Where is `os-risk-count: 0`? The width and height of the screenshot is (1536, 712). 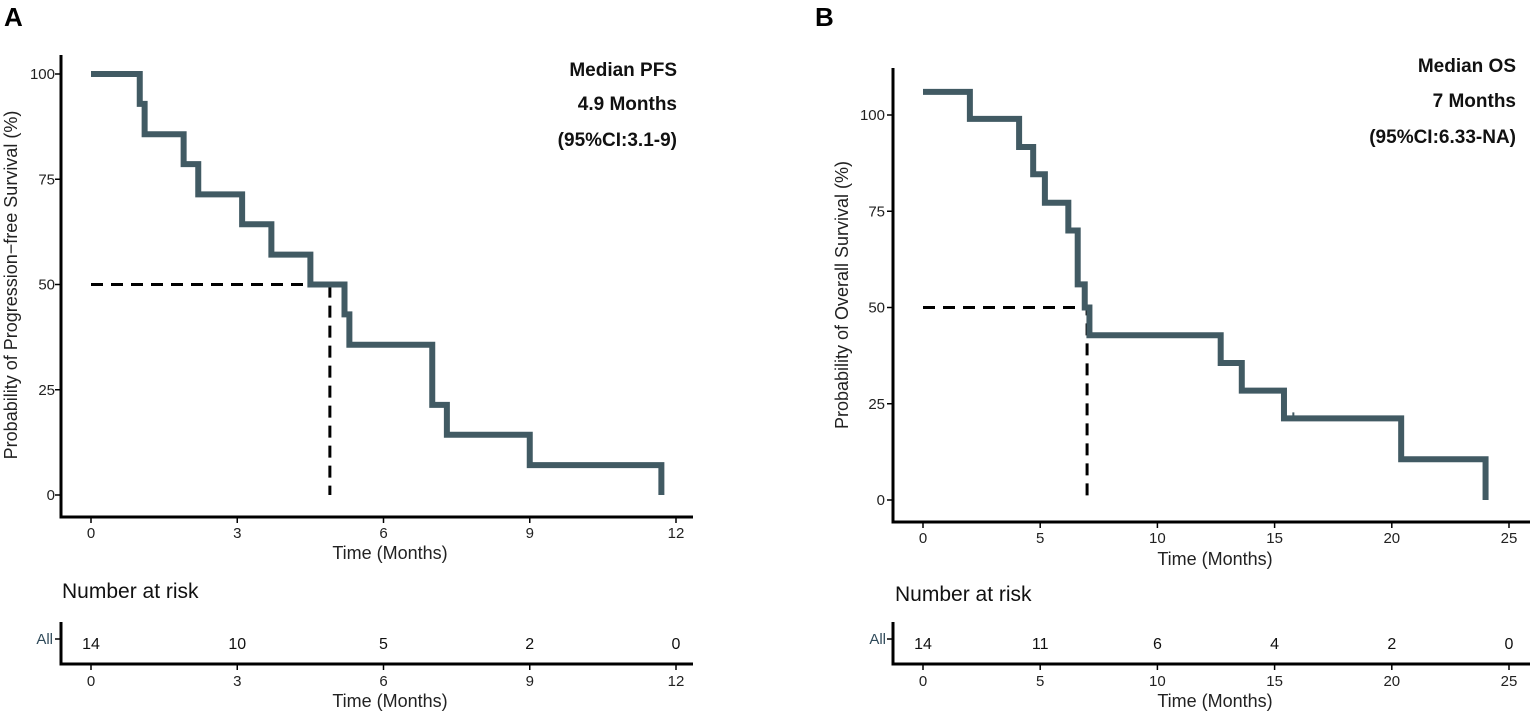
os-risk-count: 0 is located at coordinates (1509, 644).